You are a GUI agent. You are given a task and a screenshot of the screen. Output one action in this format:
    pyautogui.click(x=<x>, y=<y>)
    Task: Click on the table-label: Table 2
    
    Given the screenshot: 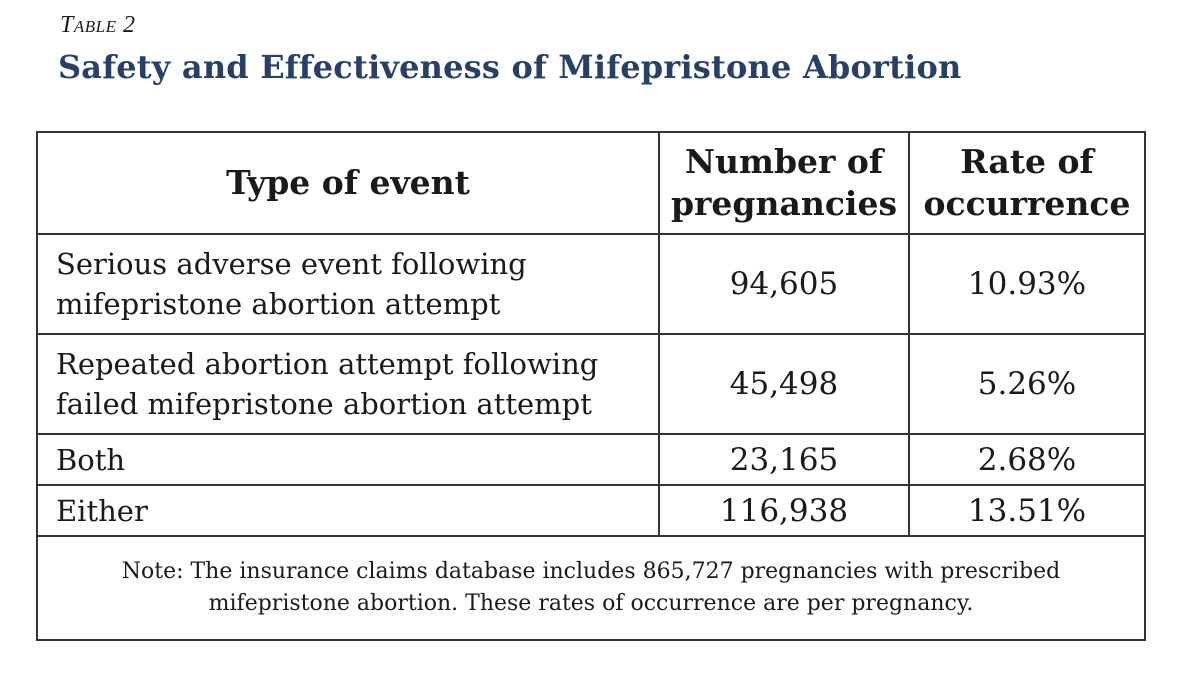 What is the action you would take?
    pyautogui.click(x=98, y=25)
    